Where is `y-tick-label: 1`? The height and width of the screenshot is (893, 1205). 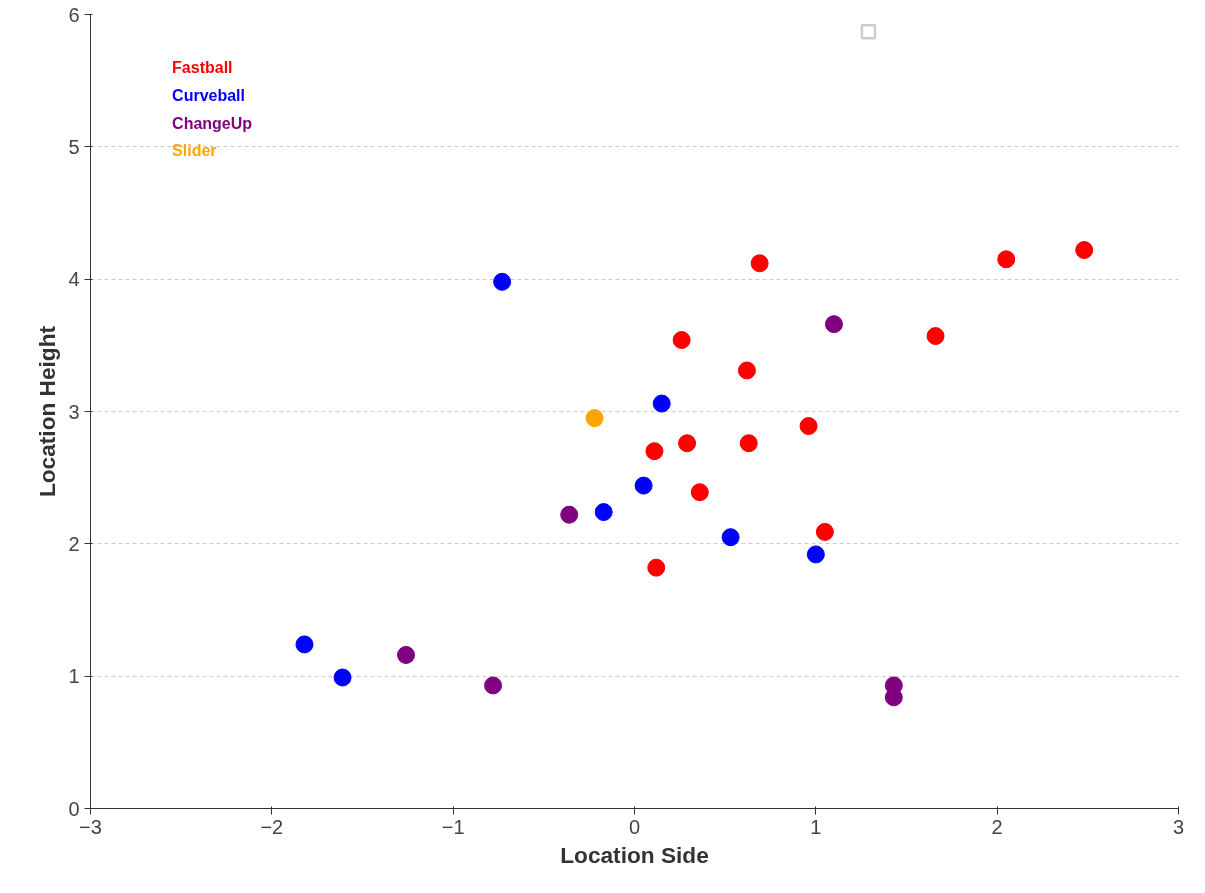 y-tick-label: 1 is located at coordinates (74, 676).